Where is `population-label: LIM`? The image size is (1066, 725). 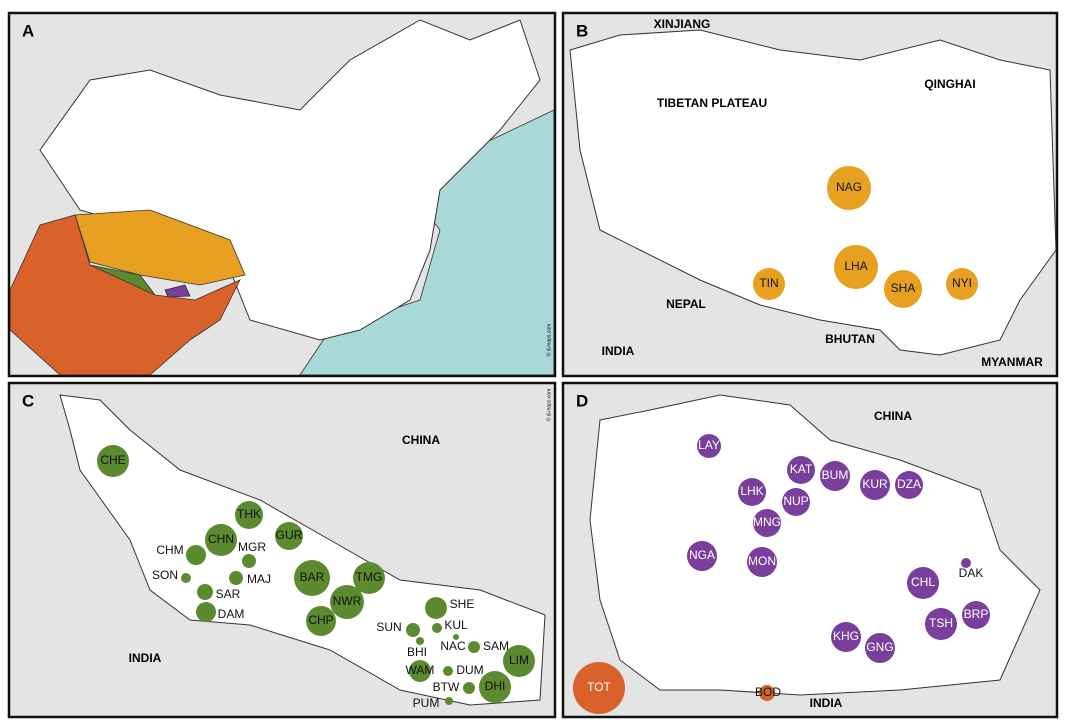
population-label: LIM is located at coordinates (519, 660).